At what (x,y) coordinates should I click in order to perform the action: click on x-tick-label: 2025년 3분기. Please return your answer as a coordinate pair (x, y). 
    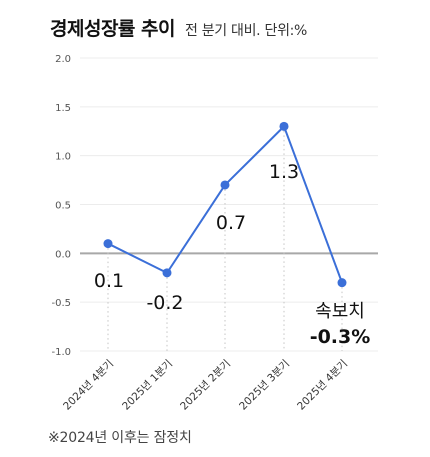
    Looking at the image, I should click on (264, 385).